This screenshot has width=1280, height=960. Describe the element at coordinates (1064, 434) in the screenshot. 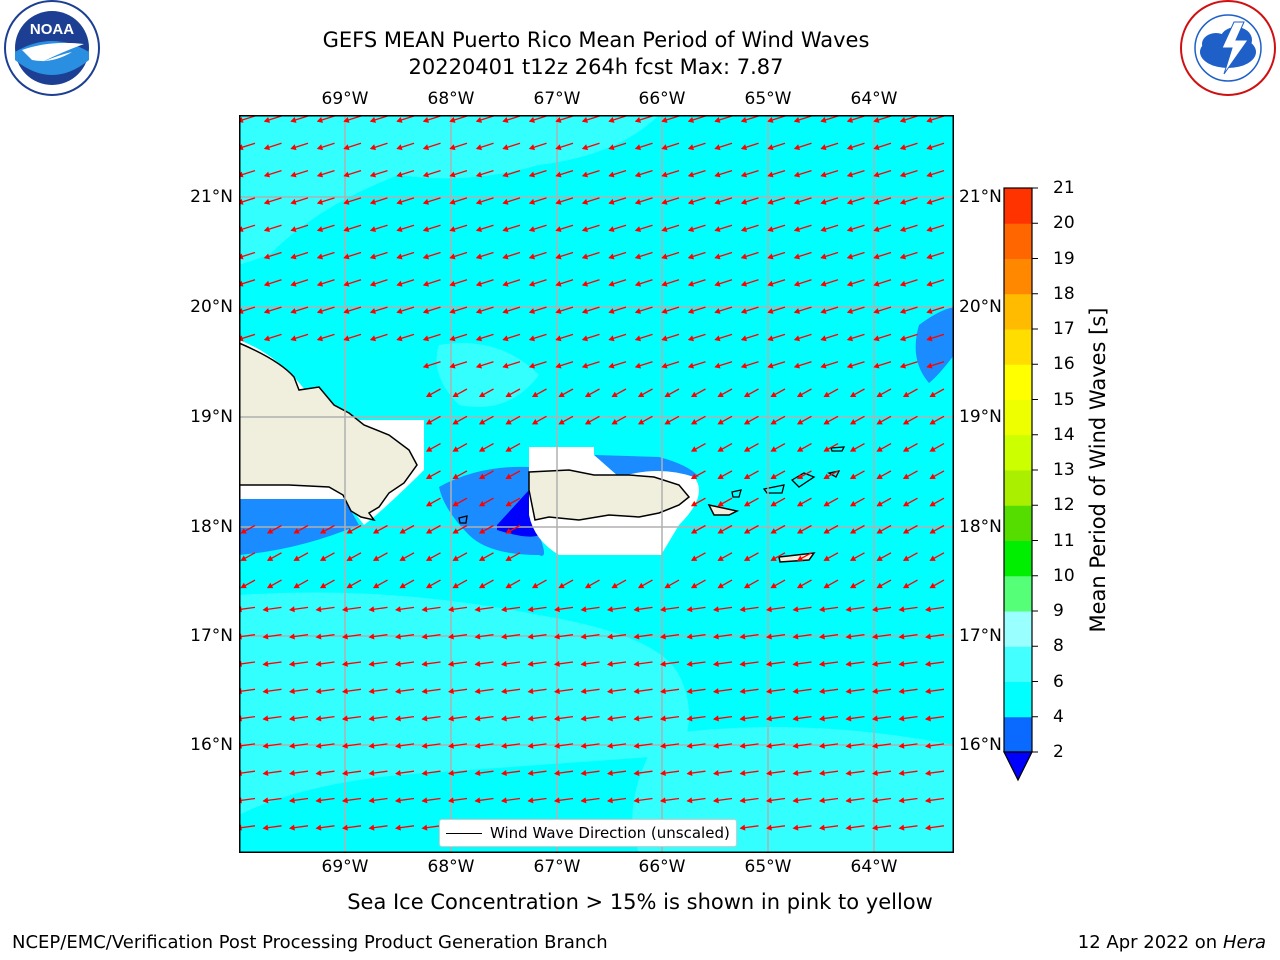

I see `colorbar-tick-label: 14` at that location.